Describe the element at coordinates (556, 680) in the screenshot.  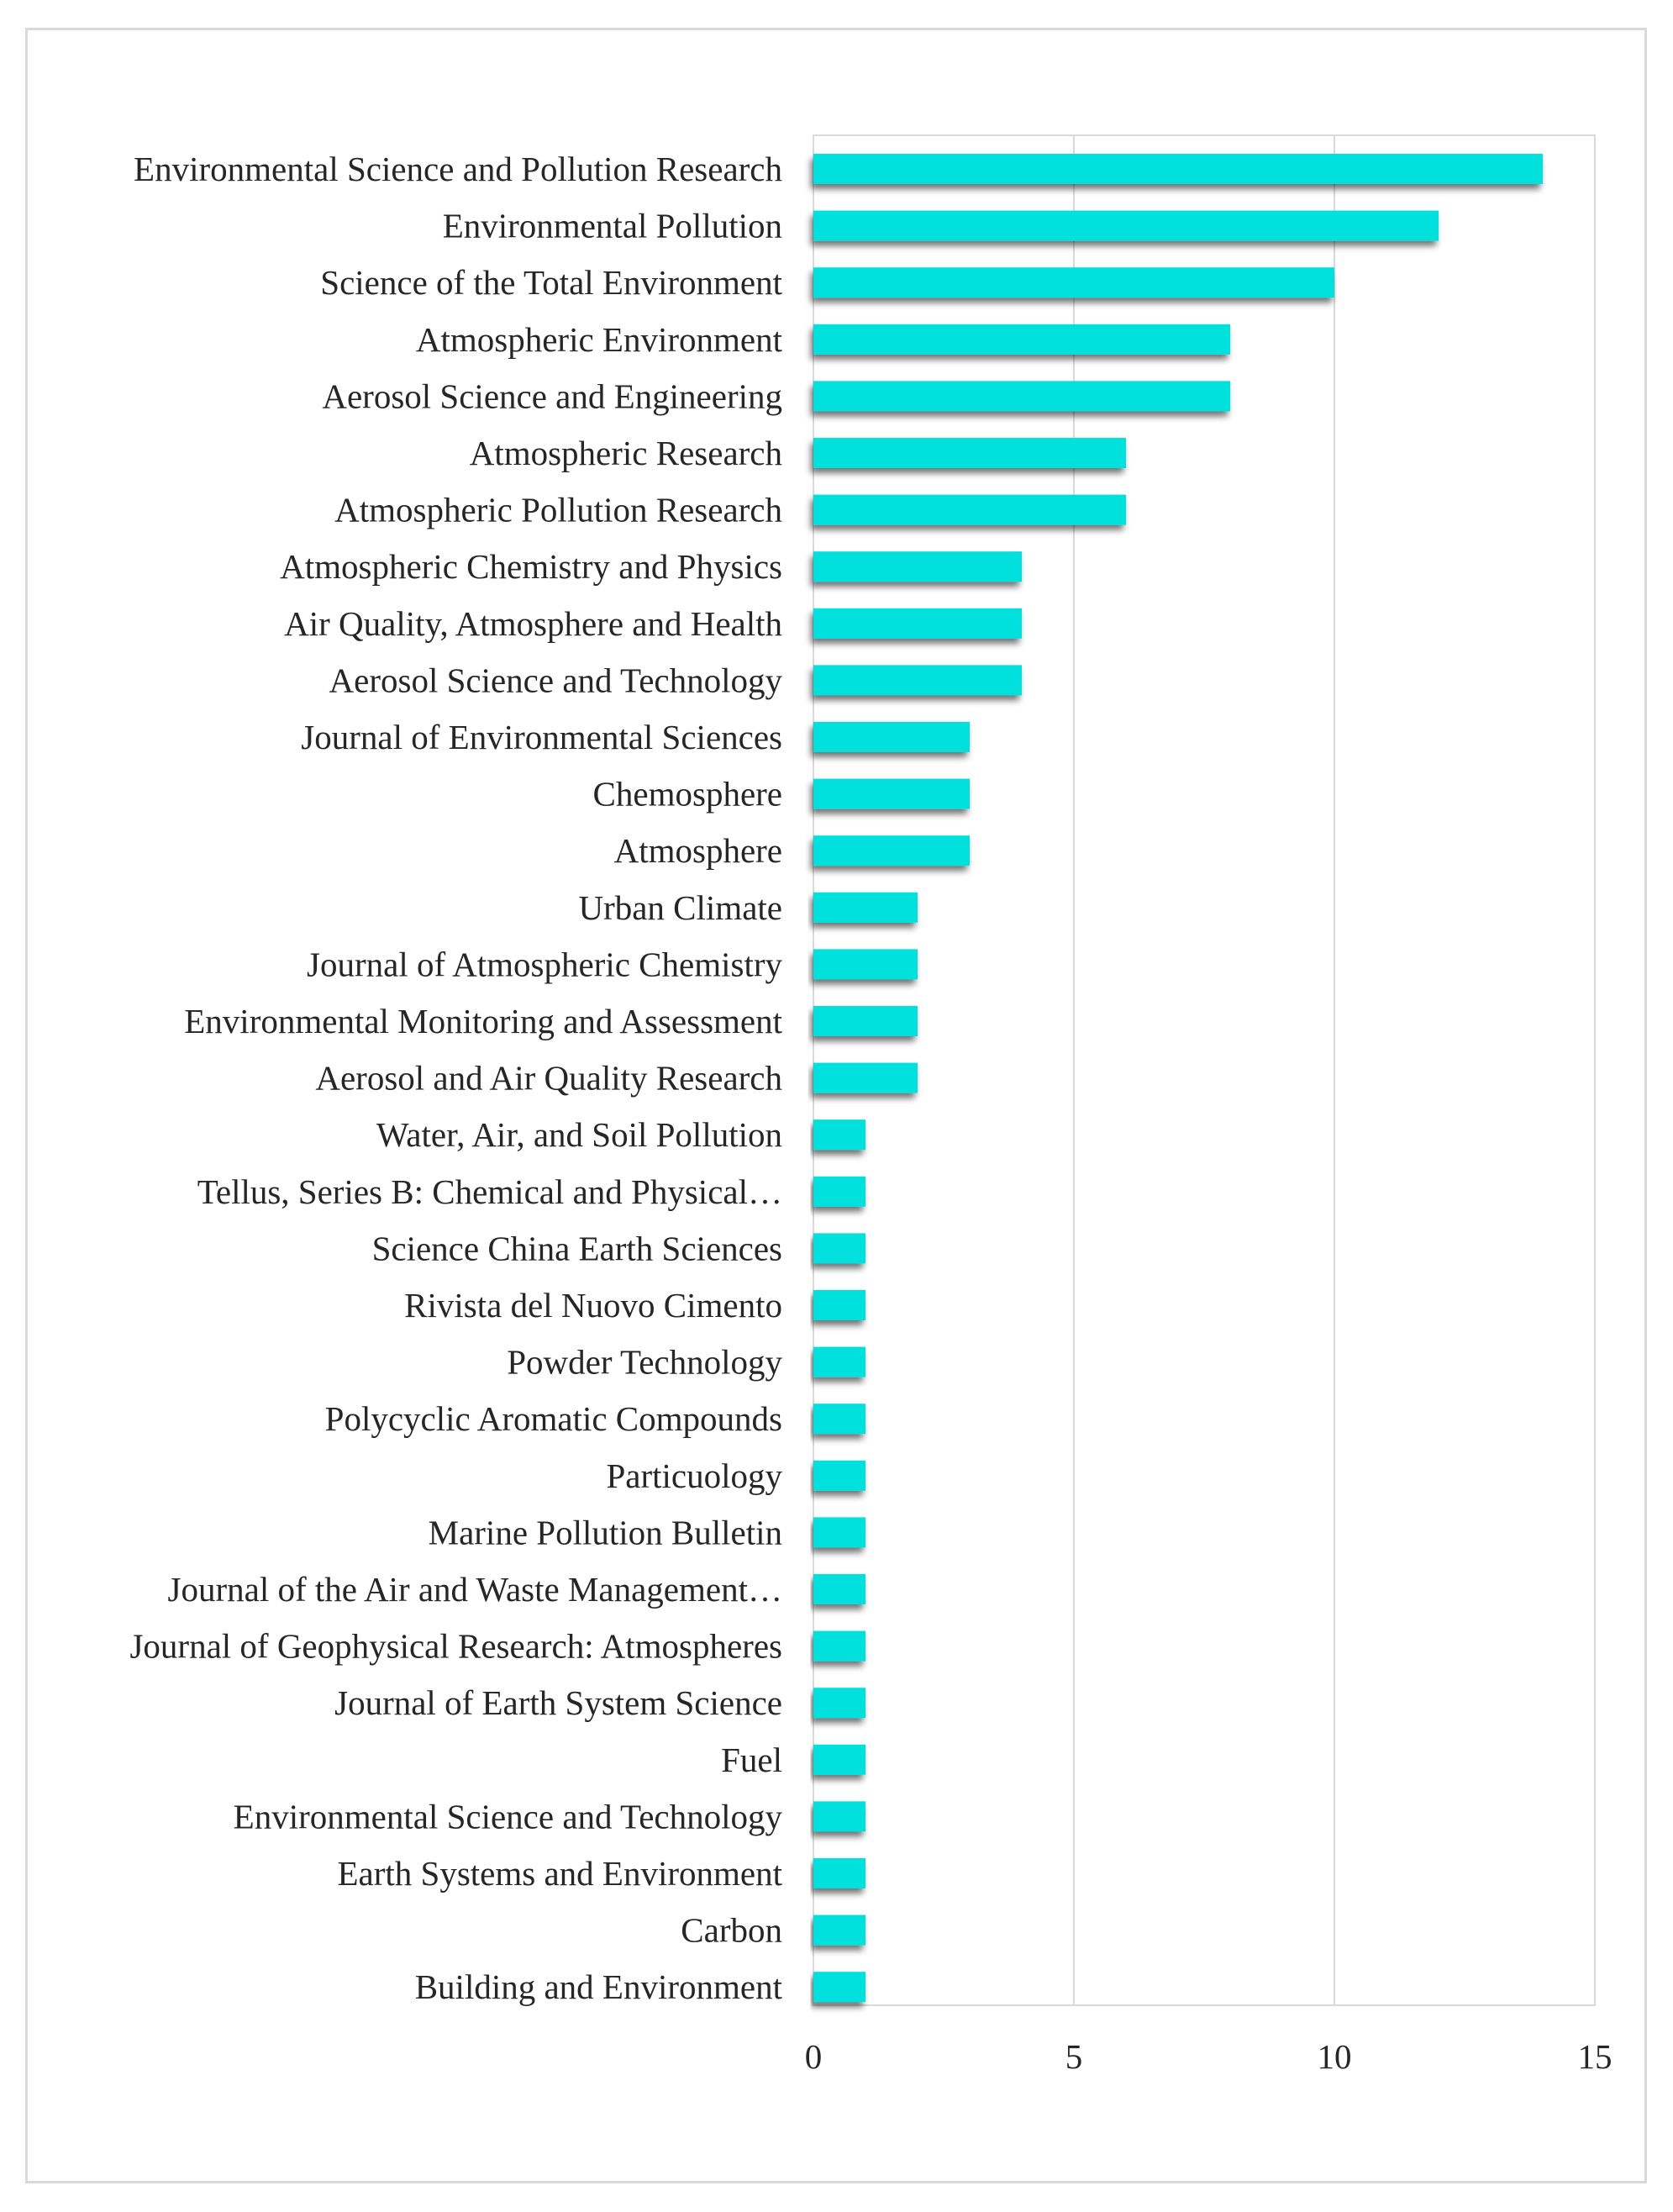
I see `category-label: Aerosol Science and Technology` at that location.